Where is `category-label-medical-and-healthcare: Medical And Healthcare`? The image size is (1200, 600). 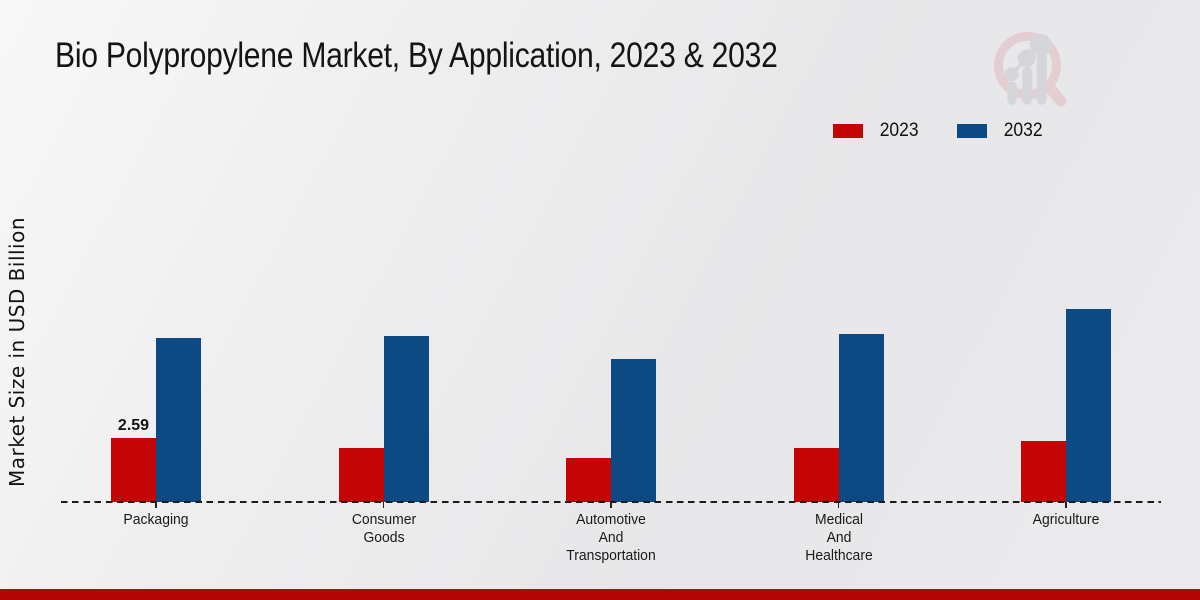
category-label-medical-and-healthcare: Medical And Healthcare is located at coordinates (838, 537).